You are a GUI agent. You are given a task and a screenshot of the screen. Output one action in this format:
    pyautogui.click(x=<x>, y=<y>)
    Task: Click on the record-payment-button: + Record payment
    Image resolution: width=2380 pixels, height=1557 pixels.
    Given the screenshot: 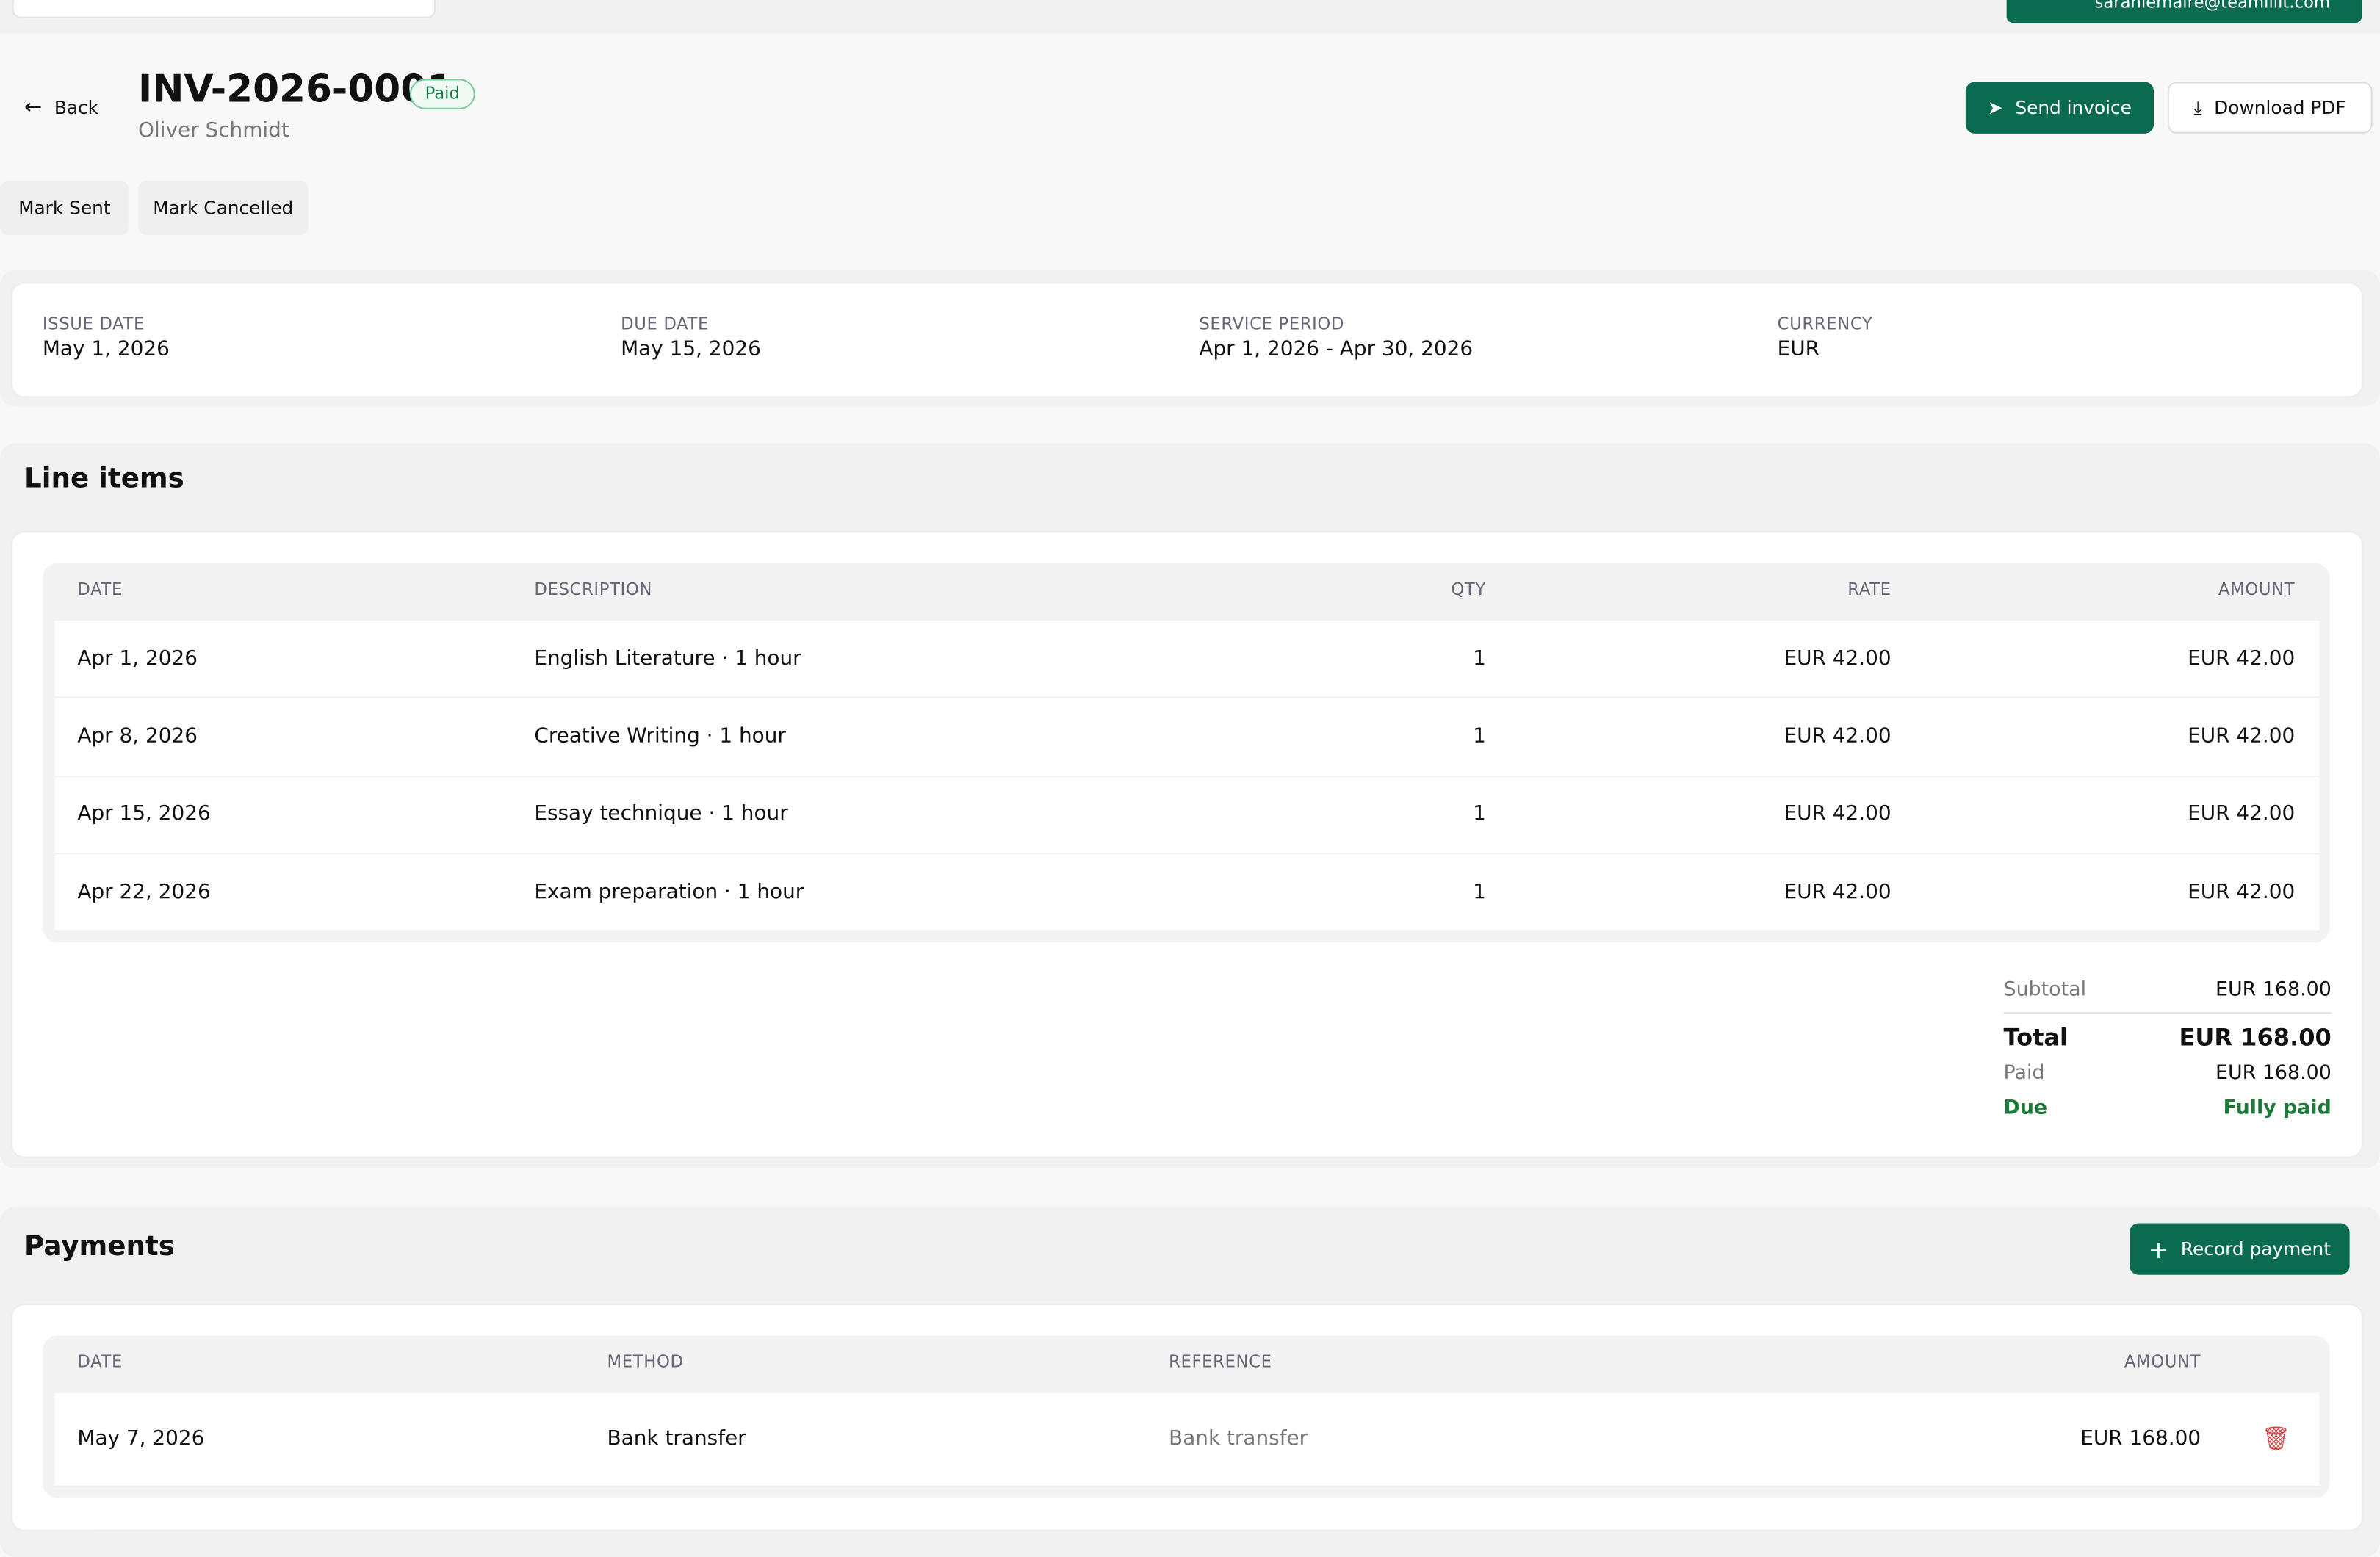 What is the action you would take?
    pyautogui.click(x=2240, y=1249)
    